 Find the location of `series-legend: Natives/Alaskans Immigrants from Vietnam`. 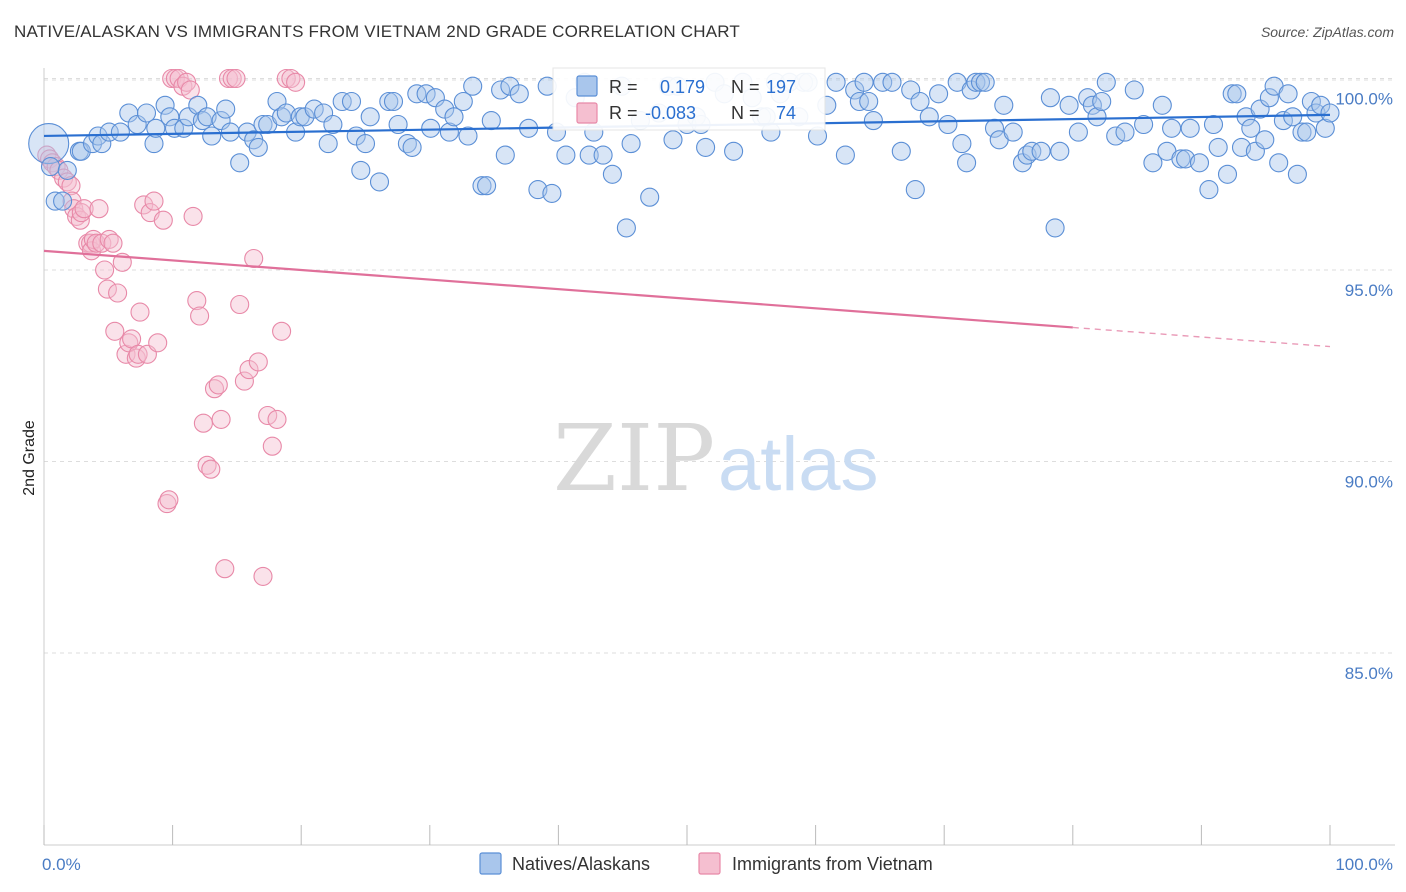

series-legend: Natives/Alaskans Immigrants from Vietnam is located at coordinates (706, 863).